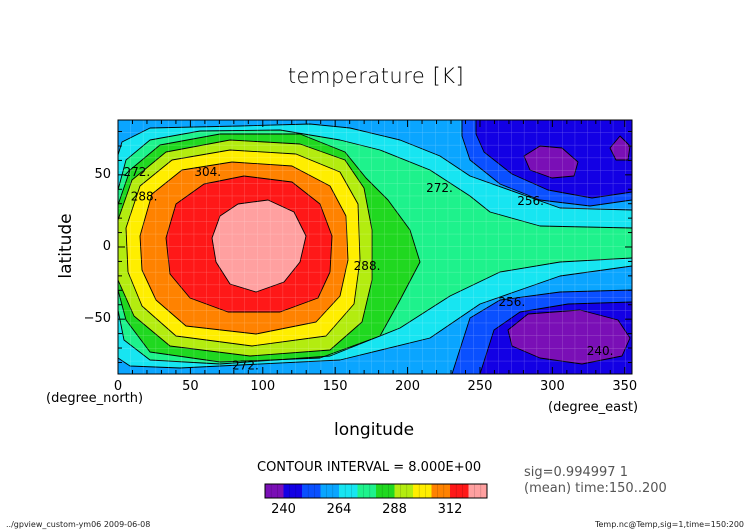  I want to click on contour-label: 240., so click(600, 351).